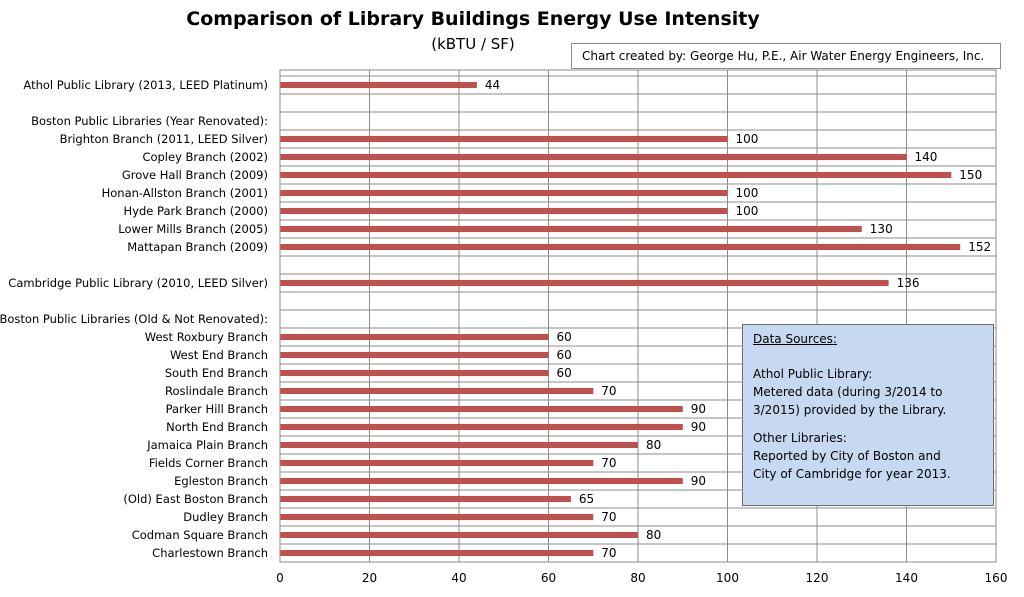  What do you see at coordinates (193, 229) in the screenshot?
I see `category-label: Lower Mills Branch (2005)` at bounding box center [193, 229].